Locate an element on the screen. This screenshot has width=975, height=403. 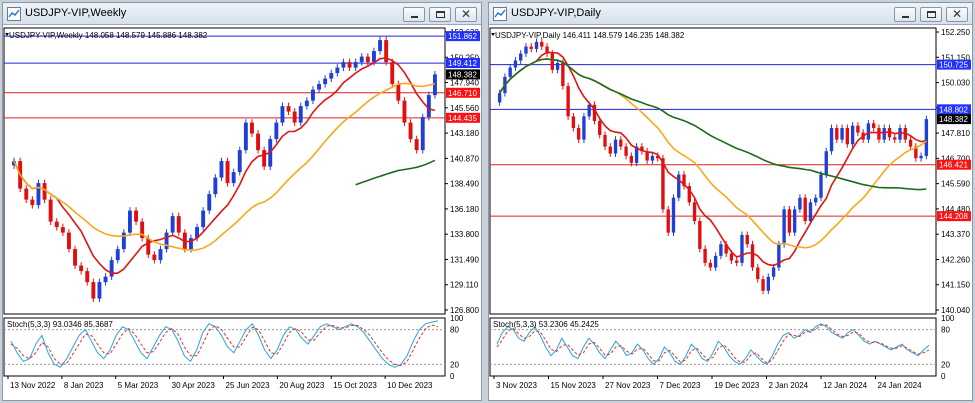
stochastic-plot-area is located at coordinates (224, 347).